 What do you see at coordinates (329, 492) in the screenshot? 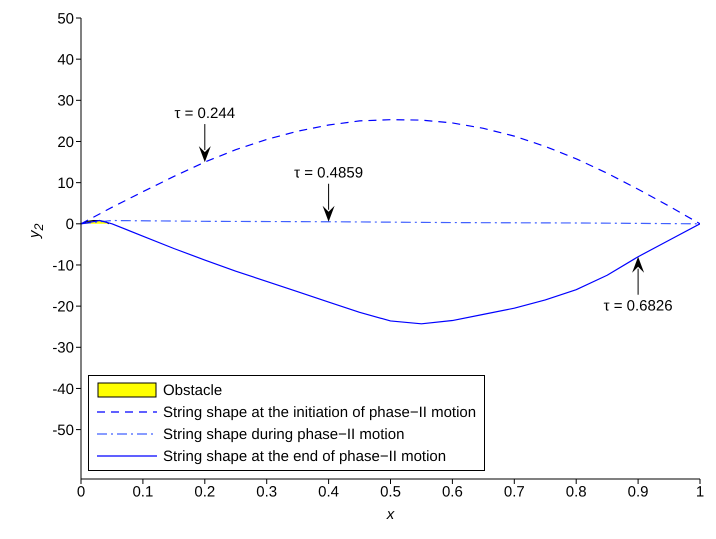
I see `x-tick-label: 0.4` at bounding box center [329, 492].